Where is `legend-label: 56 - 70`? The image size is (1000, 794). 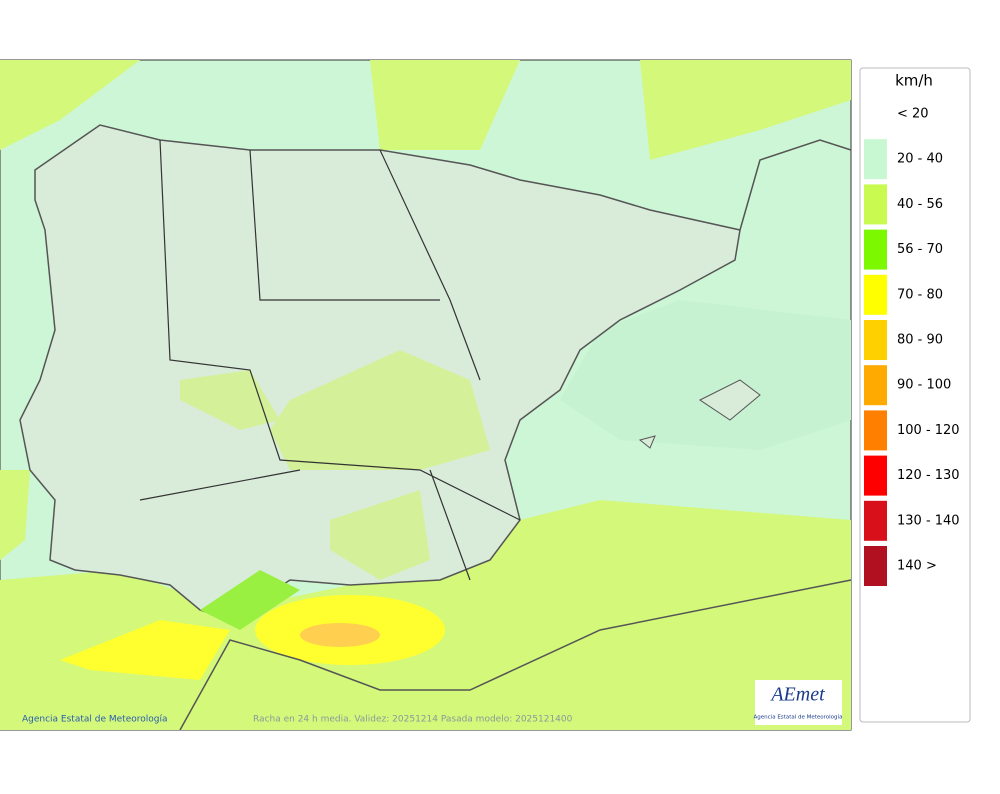 legend-label: 56 - 70 is located at coordinates (920, 249).